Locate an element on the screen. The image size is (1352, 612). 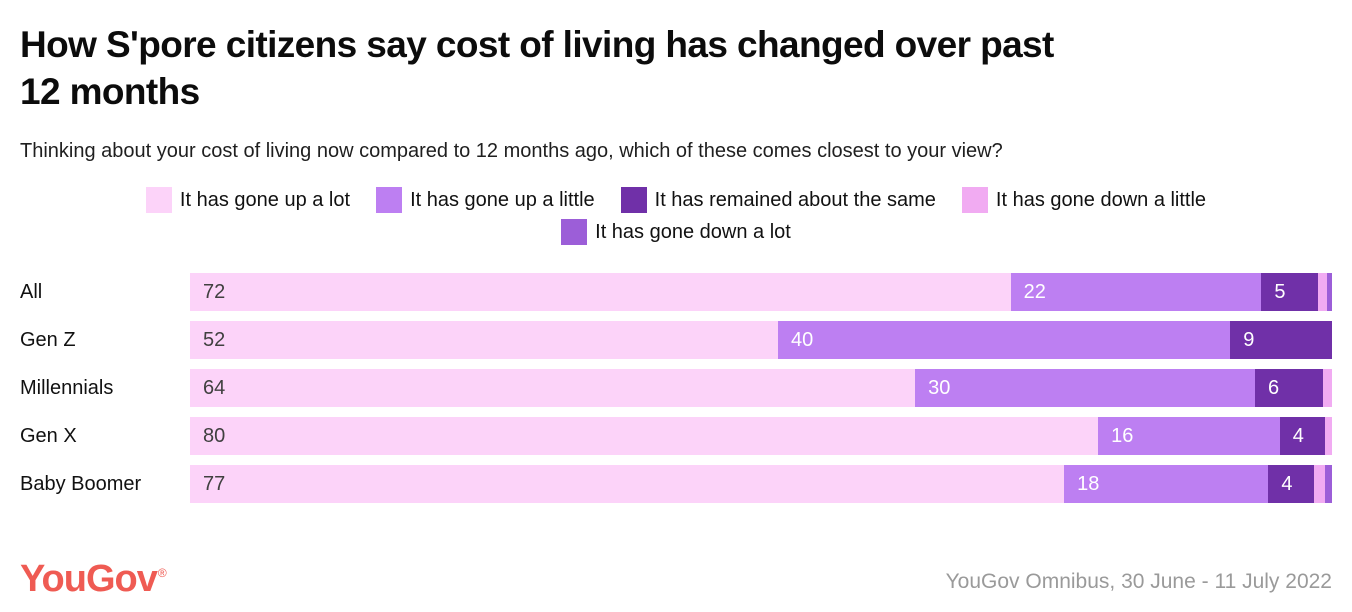
row-label: Gen Z is located at coordinates (48, 339).